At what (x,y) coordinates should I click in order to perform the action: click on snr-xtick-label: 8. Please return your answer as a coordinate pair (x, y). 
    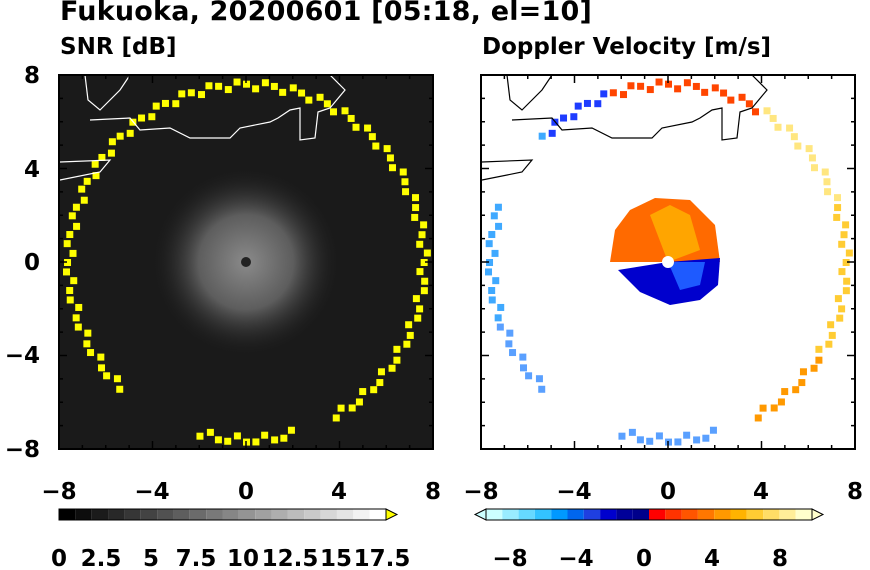
    Looking at the image, I should click on (433, 492).